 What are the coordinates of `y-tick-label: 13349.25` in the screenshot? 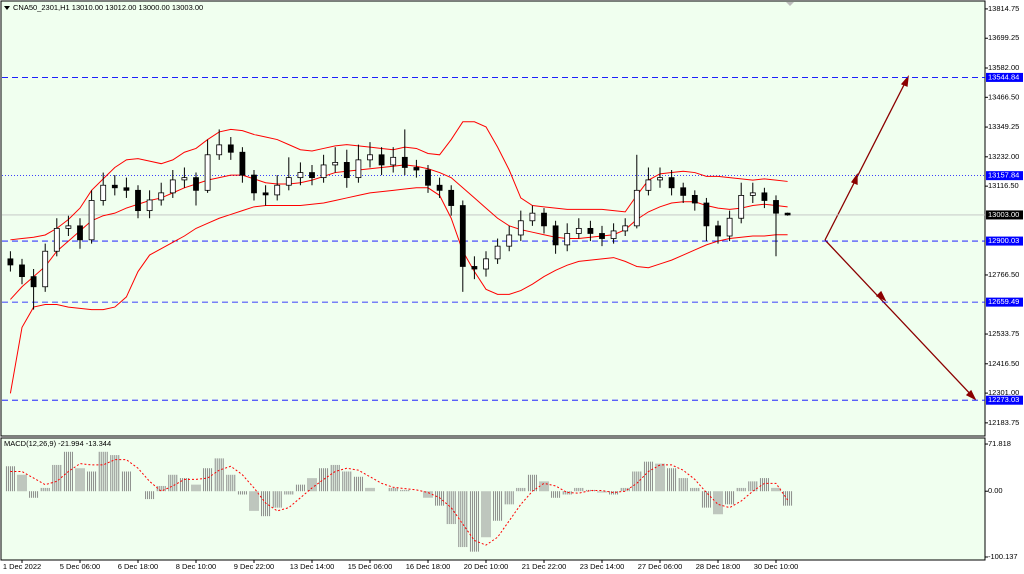 It's located at (1003, 126).